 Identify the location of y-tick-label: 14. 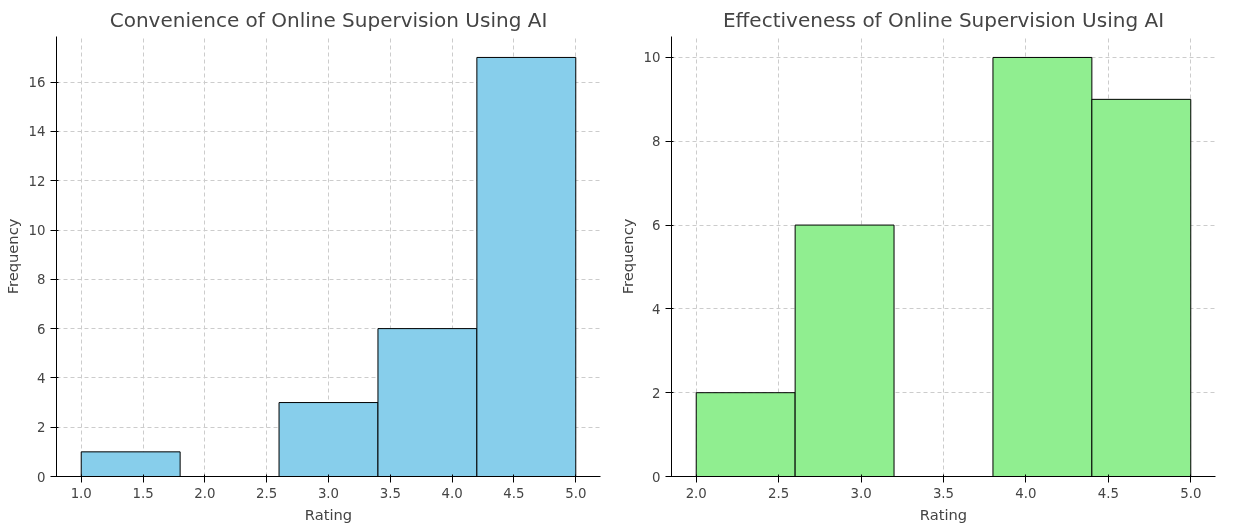
(37, 132).